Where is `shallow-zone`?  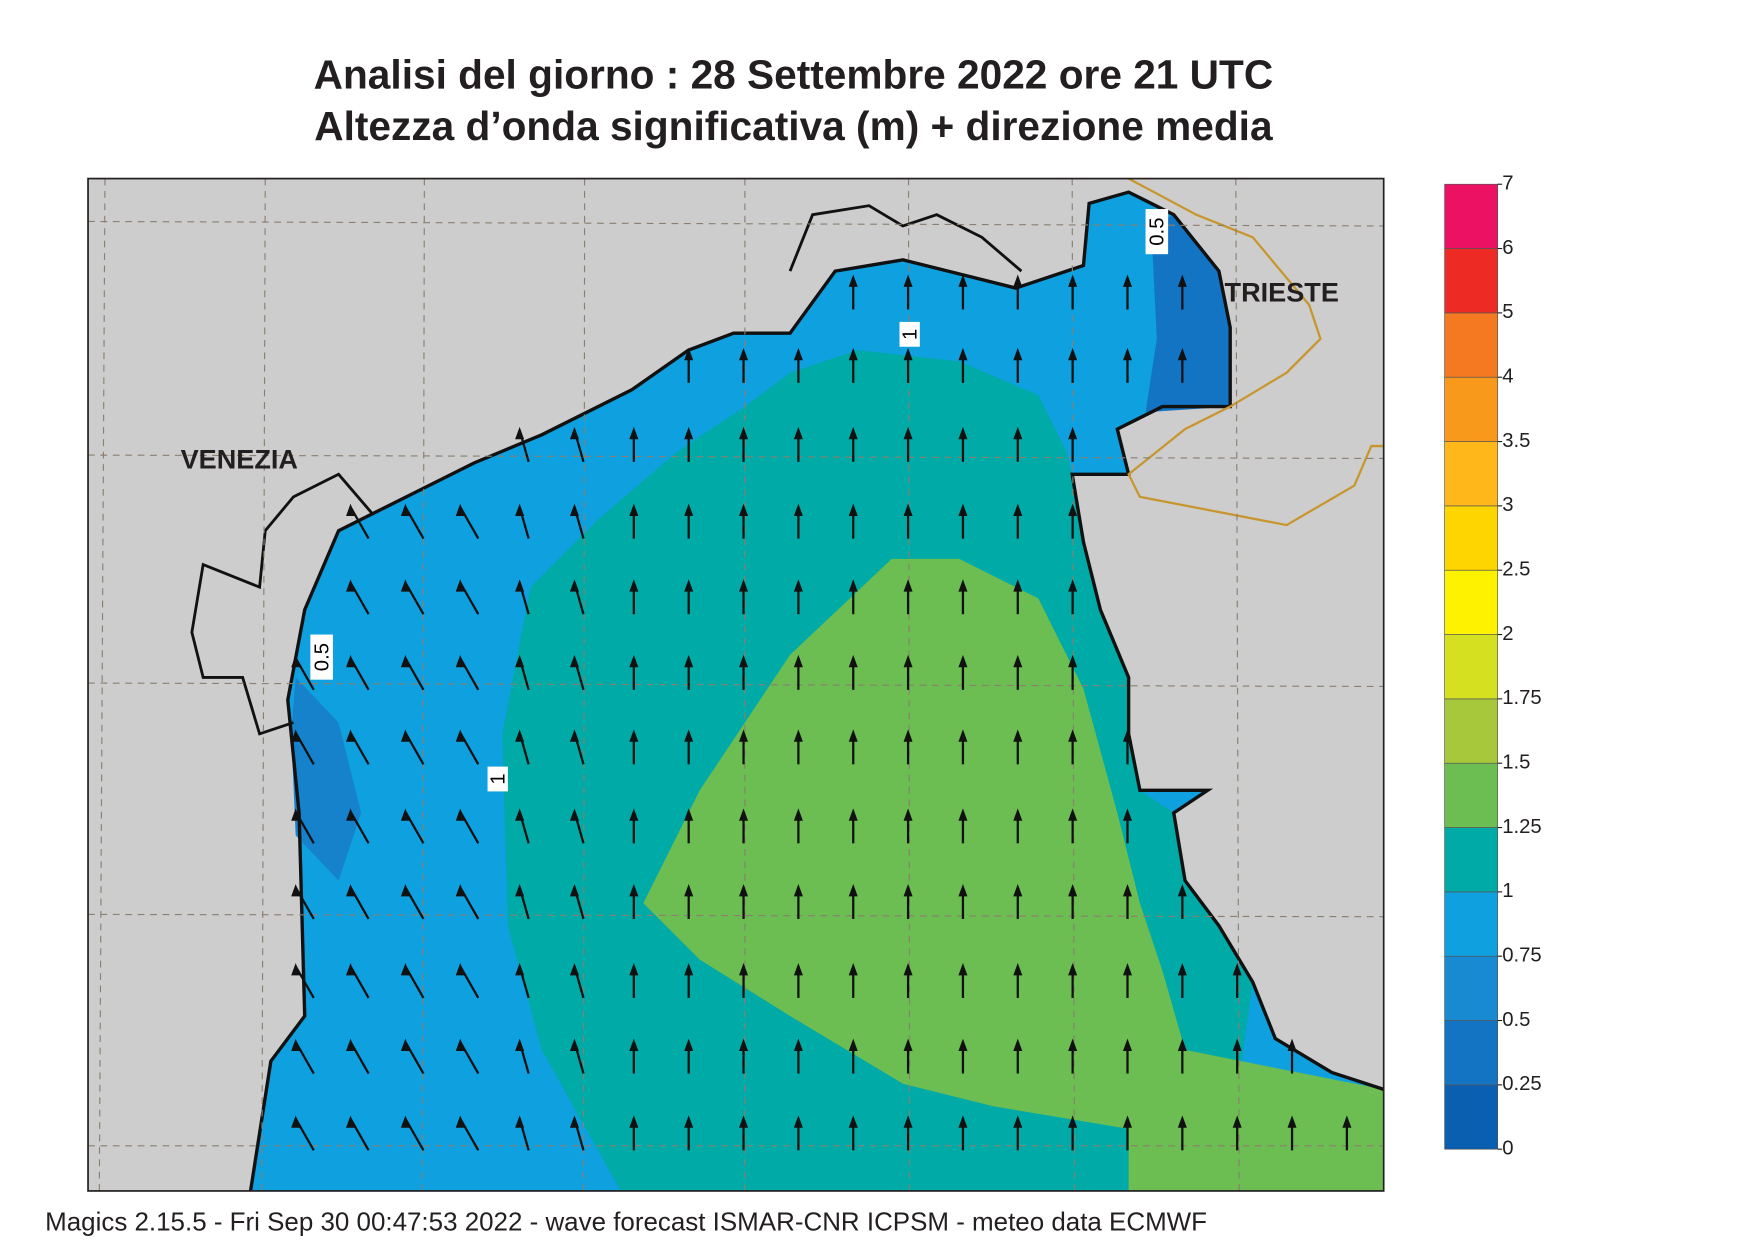
shallow-zone is located at coordinates (1188, 313).